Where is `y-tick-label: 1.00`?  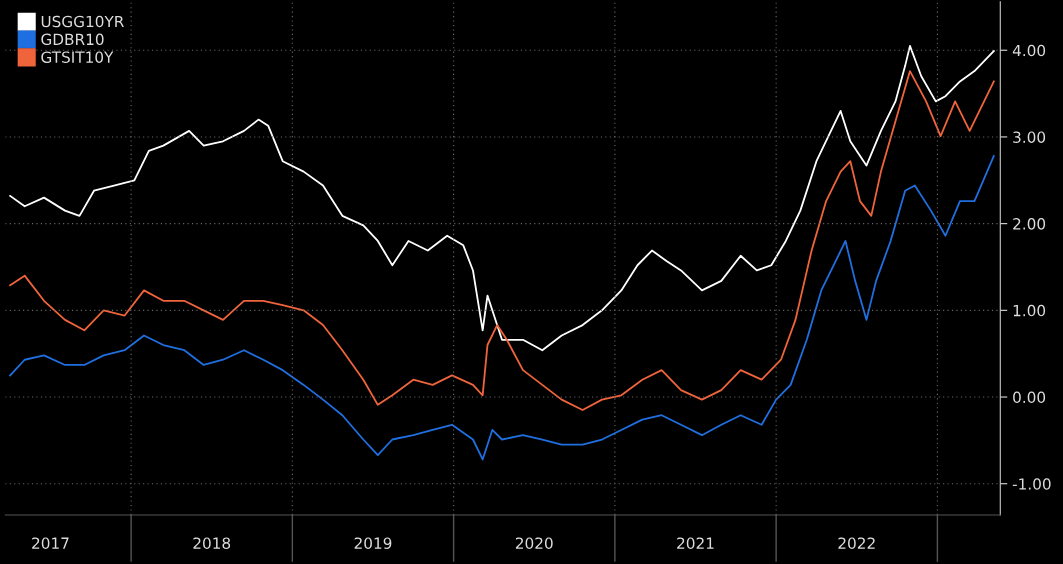
y-tick-label: 1.00 is located at coordinates (1029, 310).